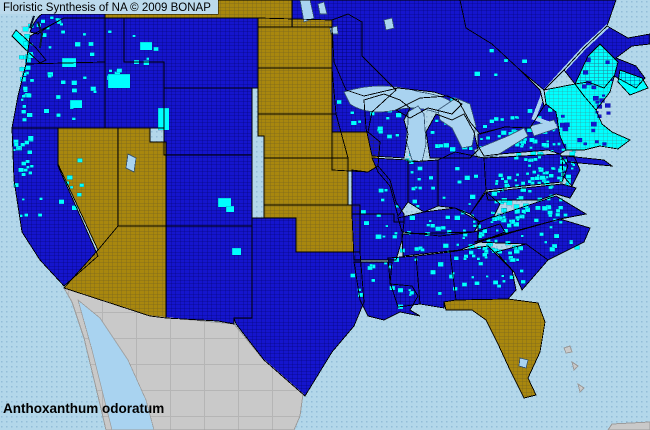 The width and height of the screenshot is (650, 430). What do you see at coordinates (131, 163) in the screenshot?
I see `great-salt-lake` at bounding box center [131, 163].